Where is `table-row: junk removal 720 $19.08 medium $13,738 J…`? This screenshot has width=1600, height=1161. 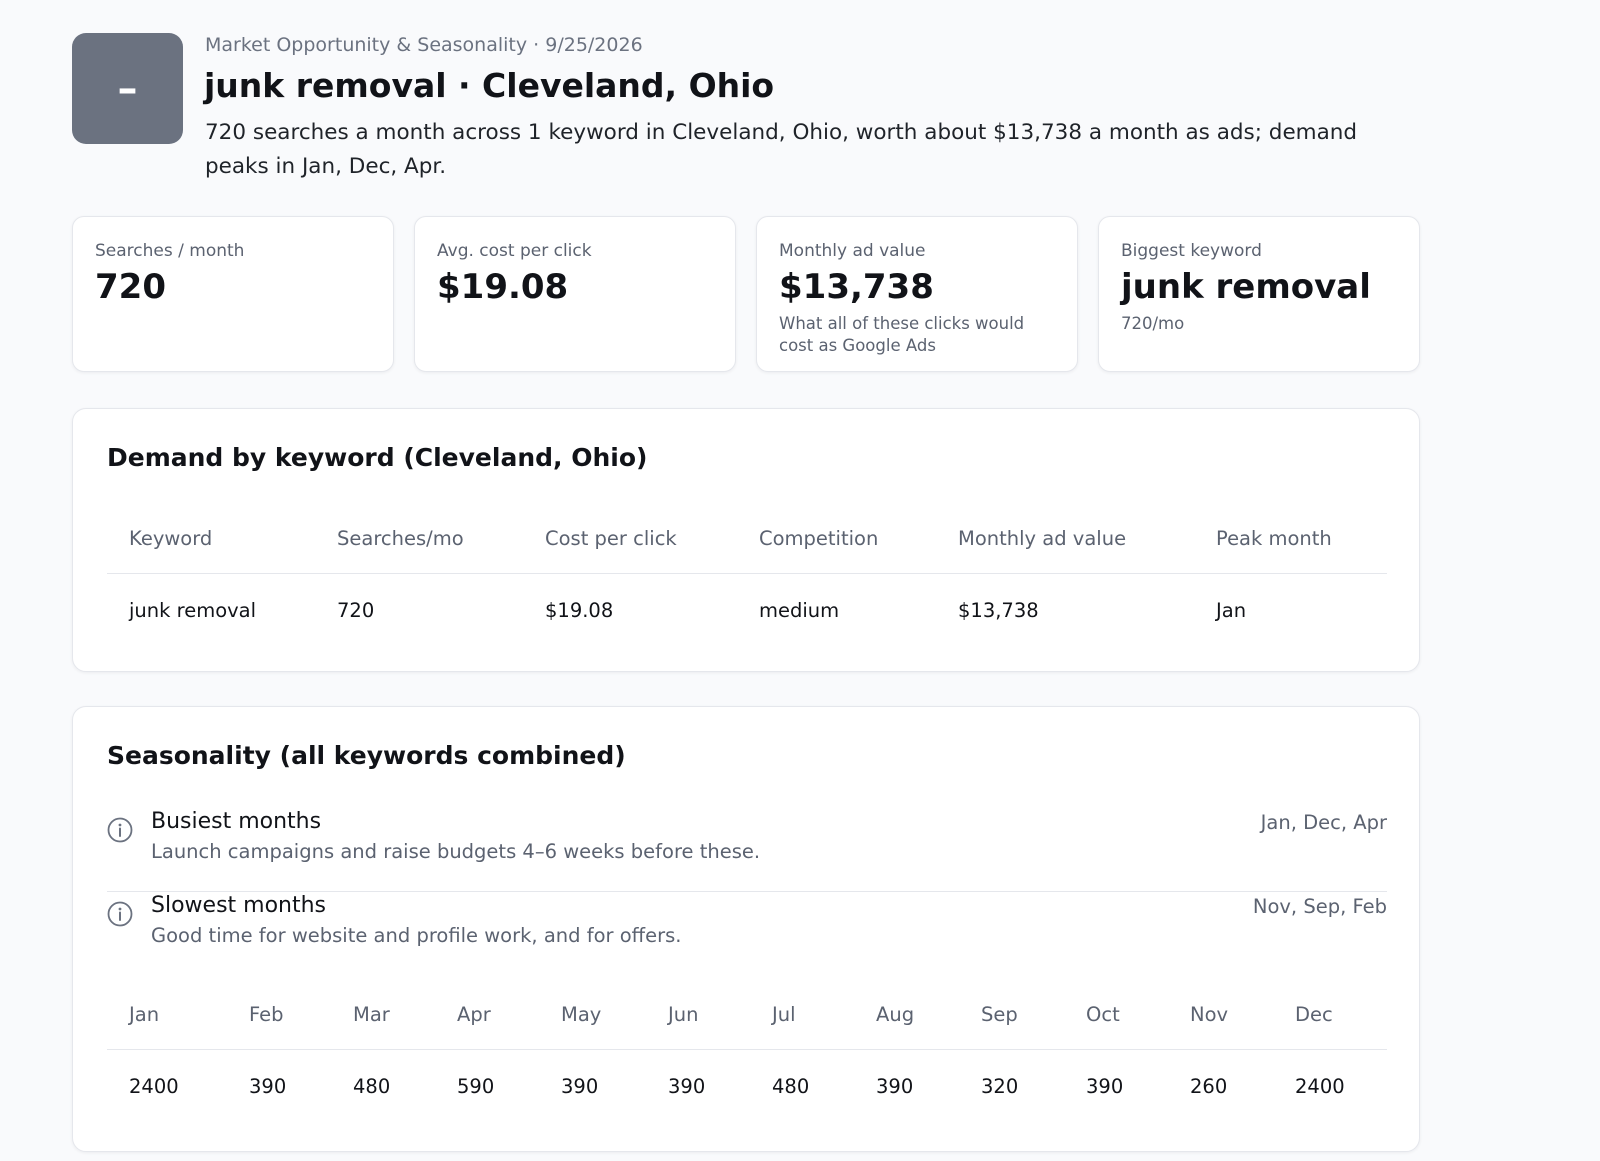
table-row: junk removal 720 $19.08 medium $13,738 J… is located at coordinates (747, 610).